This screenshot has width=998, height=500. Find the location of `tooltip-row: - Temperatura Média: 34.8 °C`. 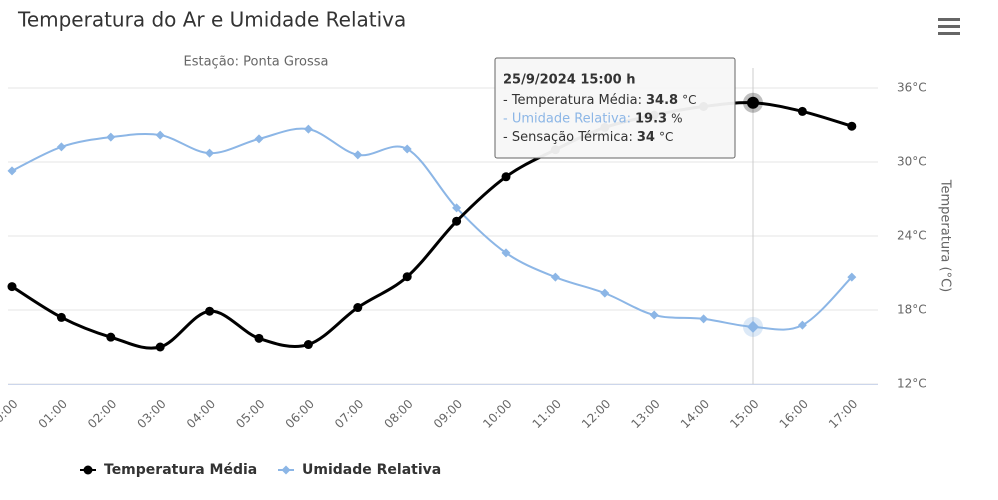

tooltip-row: - Temperatura Média: 34.8 °C is located at coordinates (599, 100).